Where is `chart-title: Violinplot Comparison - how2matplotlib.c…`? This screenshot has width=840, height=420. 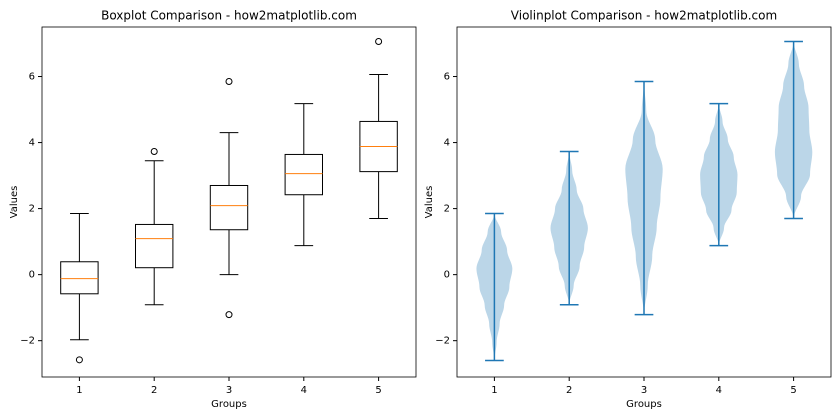 chart-title: Violinplot Comparison - how2matplotlib.c… is located at coordinates (644, 16).